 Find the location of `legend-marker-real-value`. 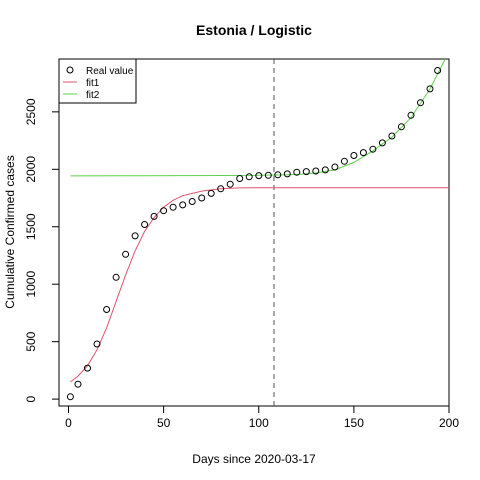

legend-marker-real-value is located at coordinates (70, 70).